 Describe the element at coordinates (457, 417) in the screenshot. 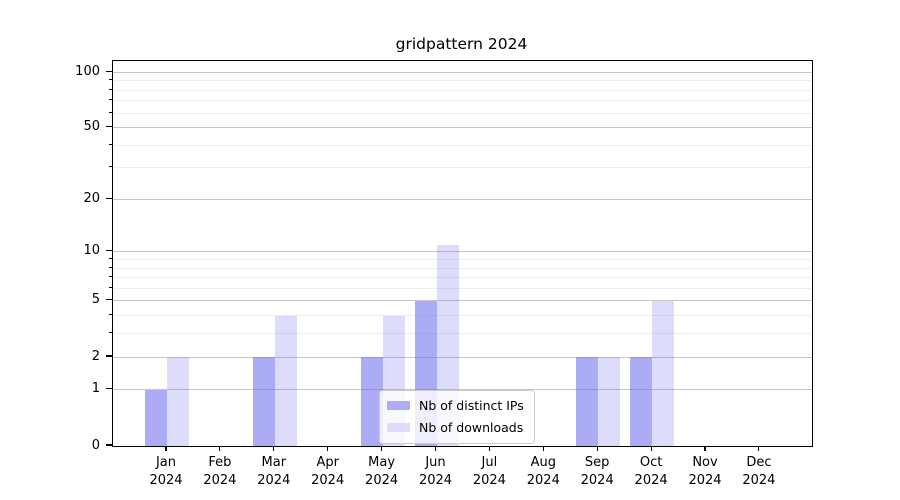

I see `legend: Nb of distinct IPs Nb of downloads` at that location.